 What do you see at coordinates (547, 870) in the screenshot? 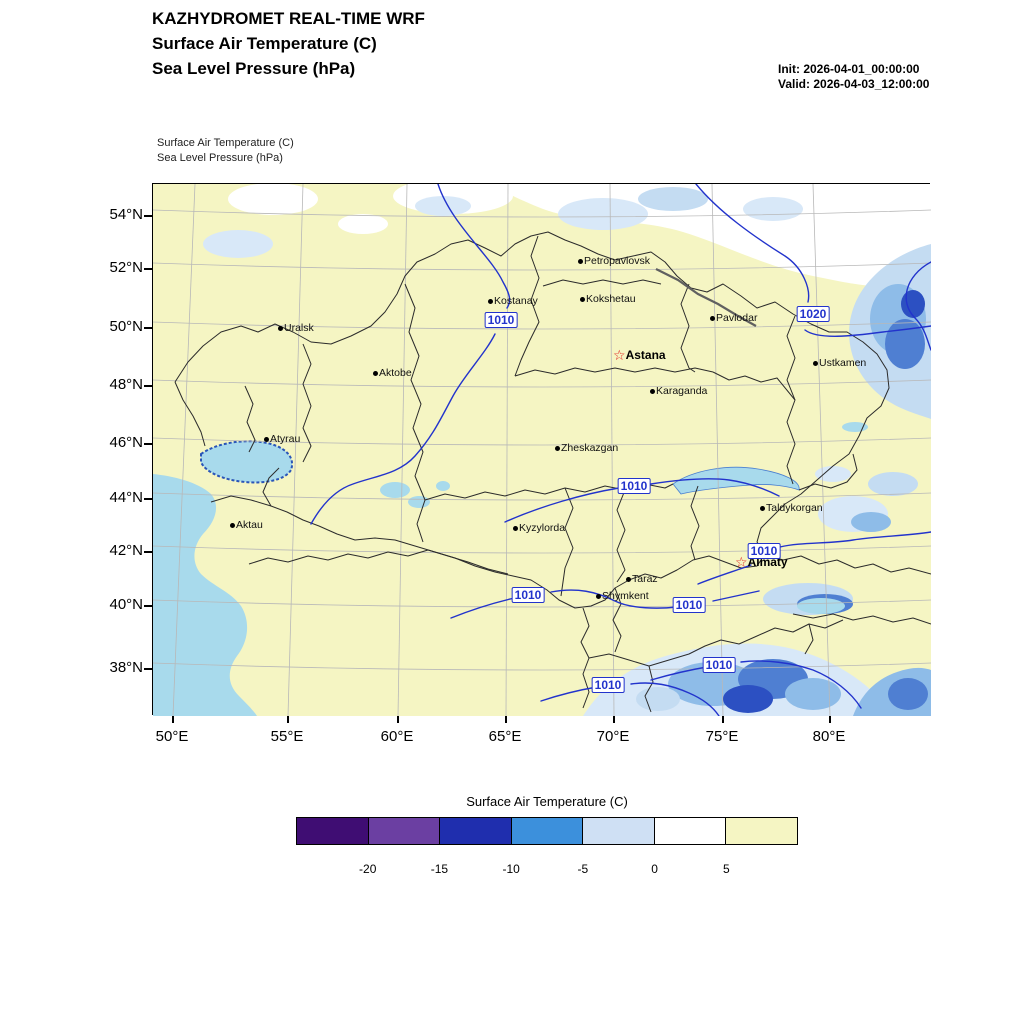
I see `colorbar-tick-labels: -20 -15 -10 -5 0 5` at bounding box center [547, 870].